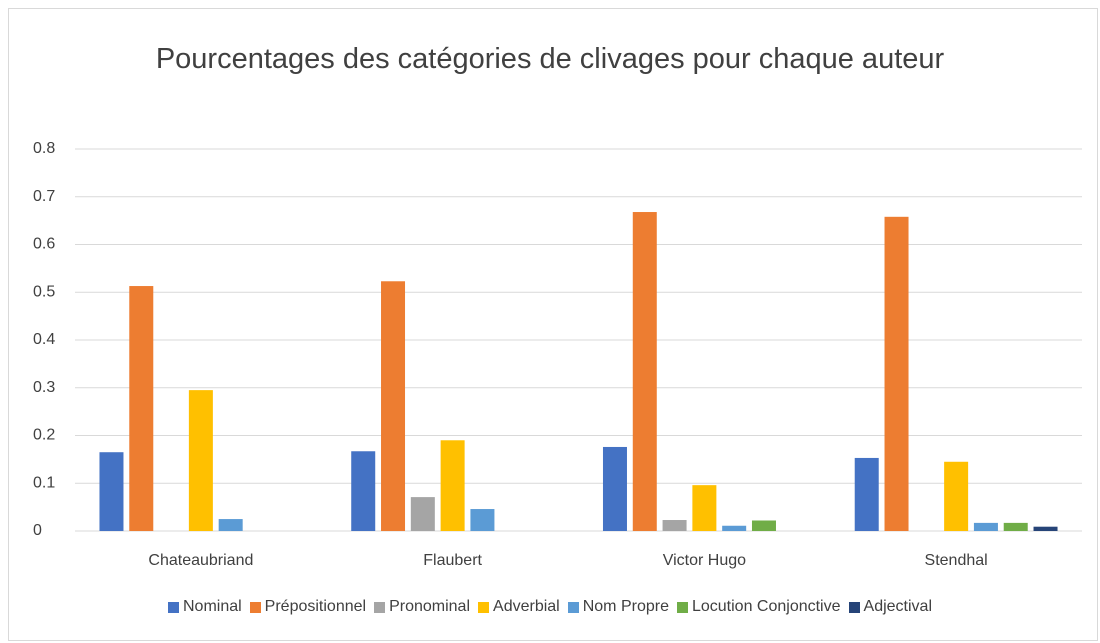  Describe the element at coordinates (625, 606) in the screenshot. I see `legend-label: Nom Propre` at that location.